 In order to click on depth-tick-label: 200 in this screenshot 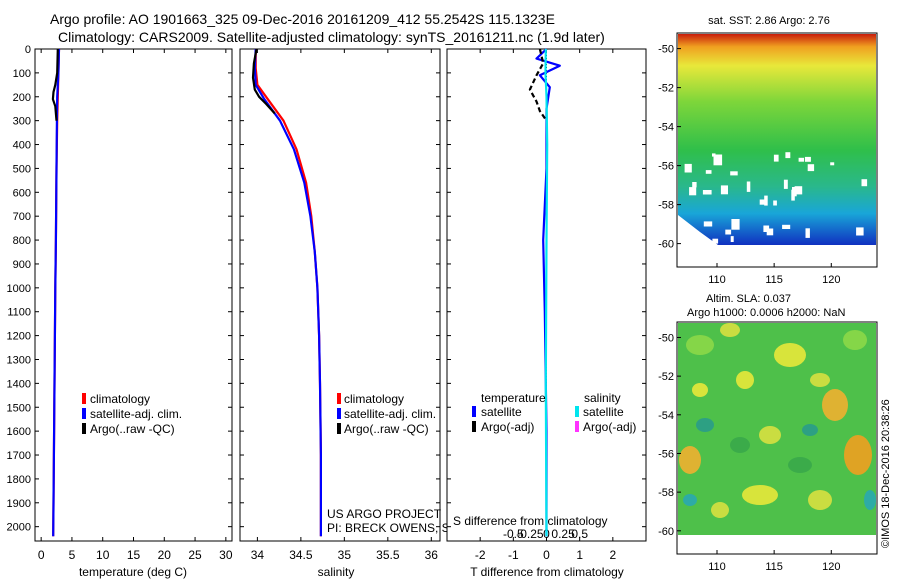, I will do `click(22, 98)`.